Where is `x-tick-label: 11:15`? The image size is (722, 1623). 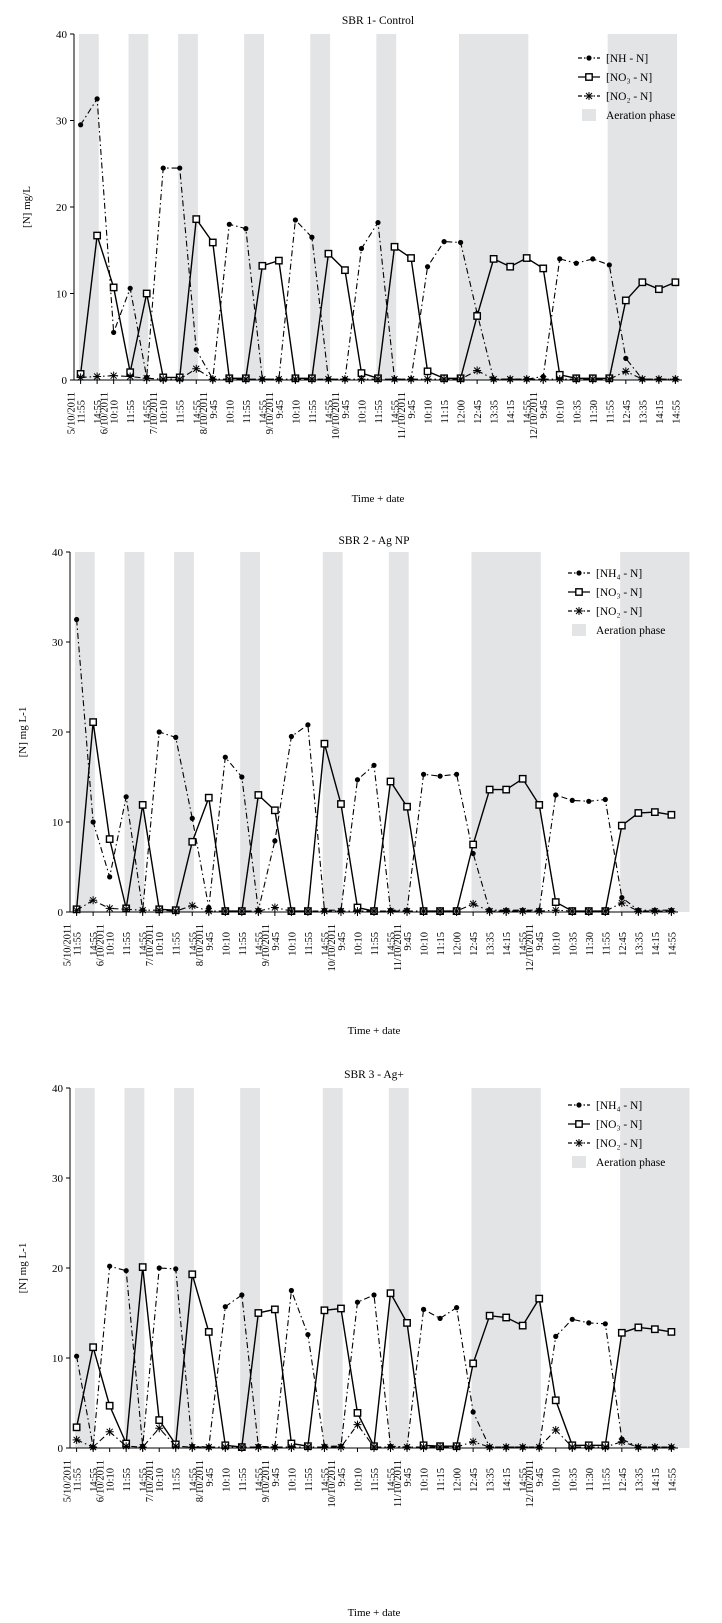 x-tick-label: 11:15 is located at coordinates (445, 412).